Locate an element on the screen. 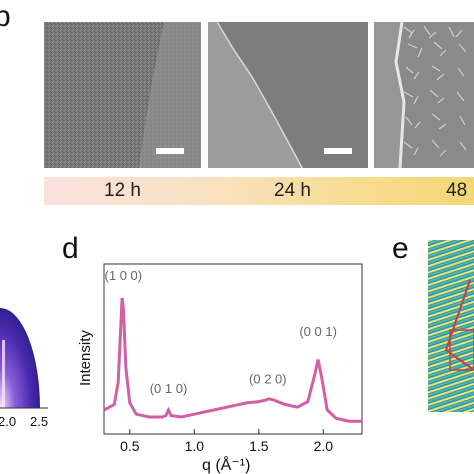 This screenshot has height=474, width=474. sem-24h-texture is located at coordinates (288, 95).